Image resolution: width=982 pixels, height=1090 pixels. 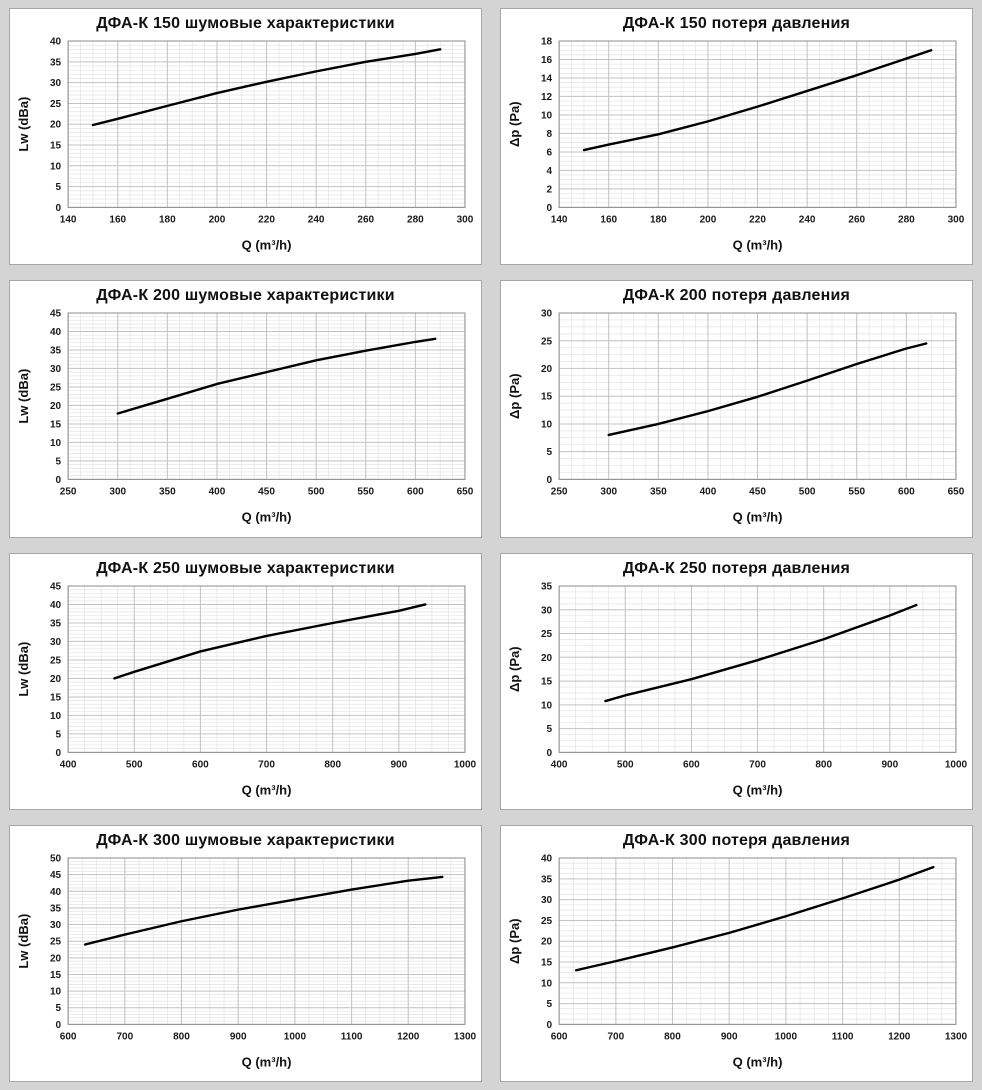 What do you see at coordinates (658, 492) in the screenshot?
I see `svg-text: 350` at bounding box center [658, 492].